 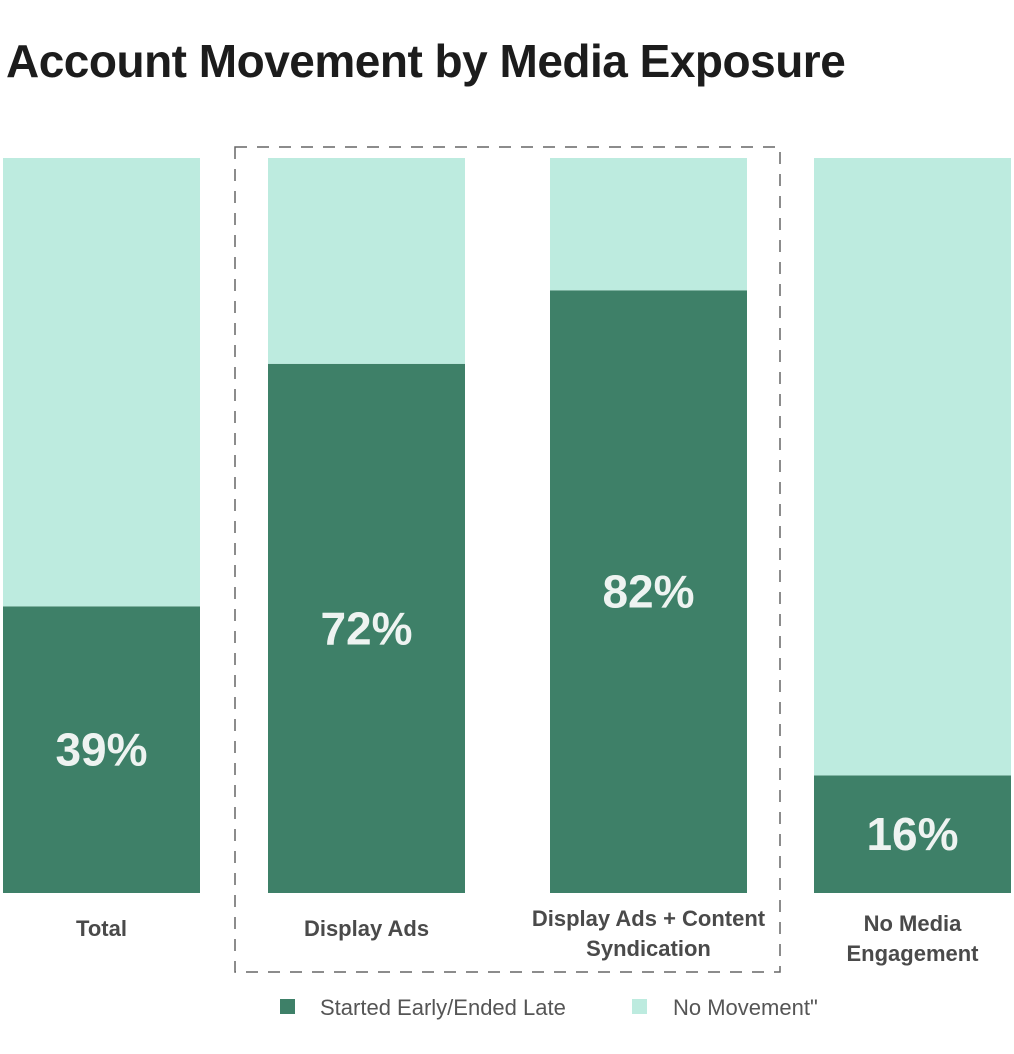 I want to click on data-label: 39%, so click(x=101, y=750).